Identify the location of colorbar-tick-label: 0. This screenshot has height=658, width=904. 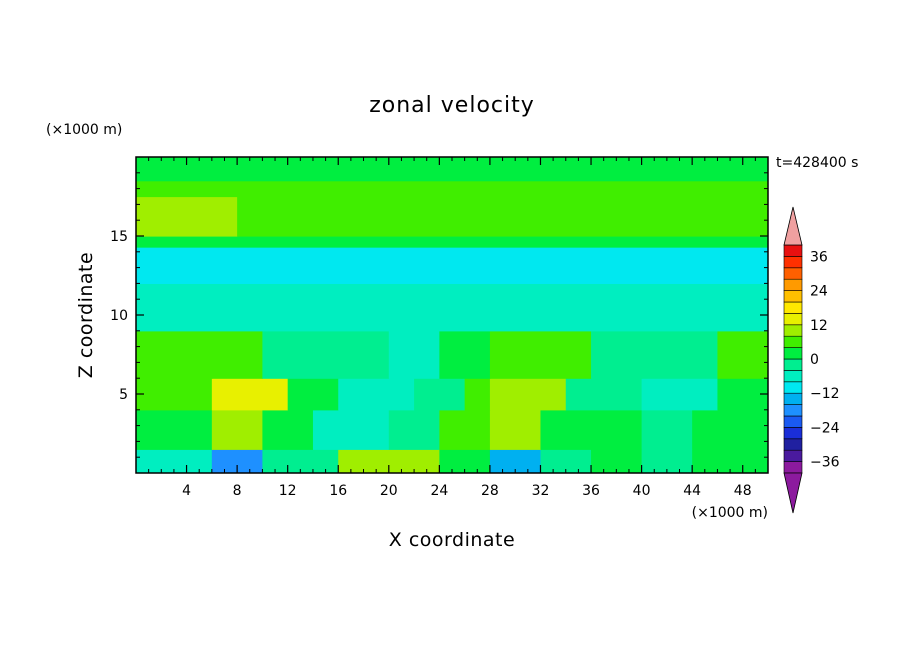
(814, 360).